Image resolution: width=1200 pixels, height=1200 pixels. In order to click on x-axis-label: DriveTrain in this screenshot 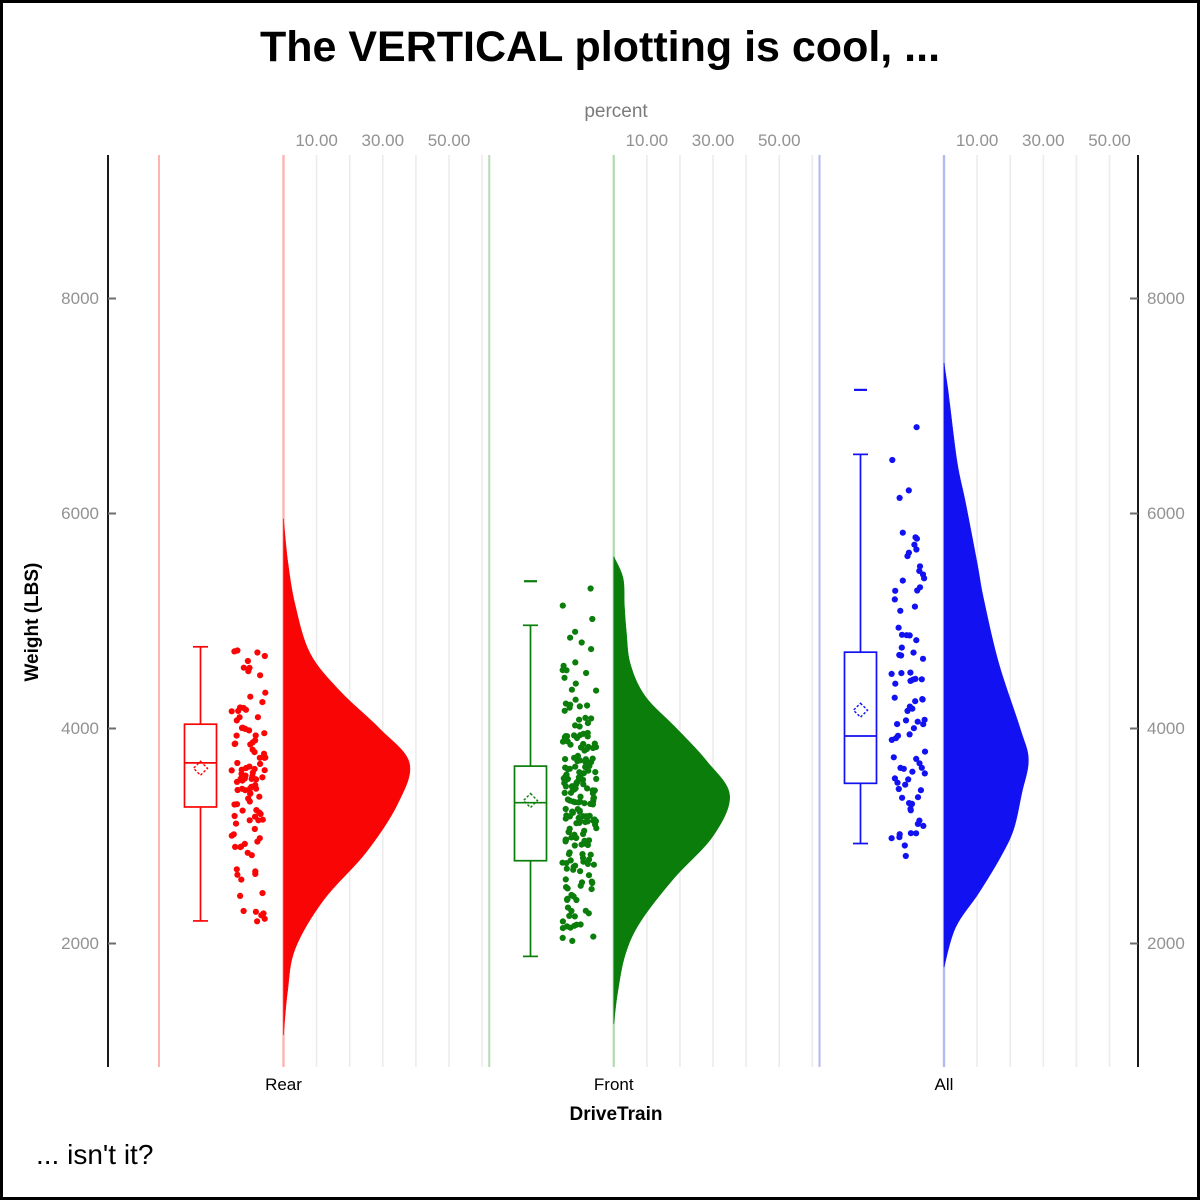, I will do `click(616, 1114)`.